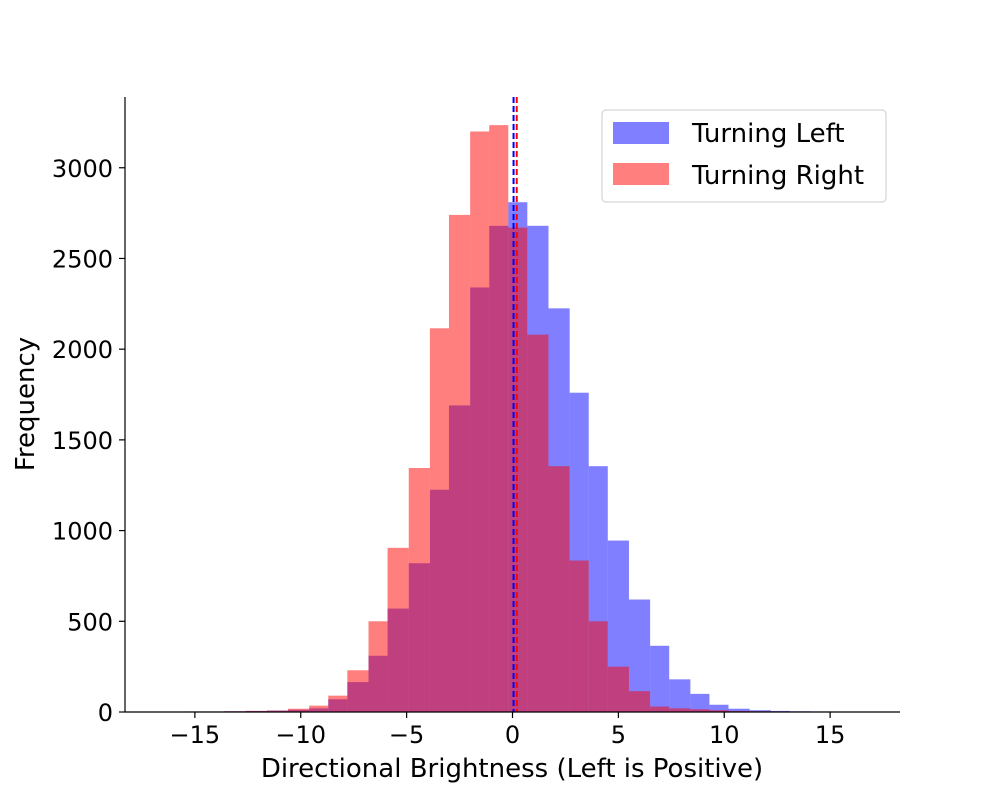 This screenshot has height=800, width=1000. Describe the element at coordinates (406, 735) in the screenshot. I see `x-tick-label: −5` at that location.